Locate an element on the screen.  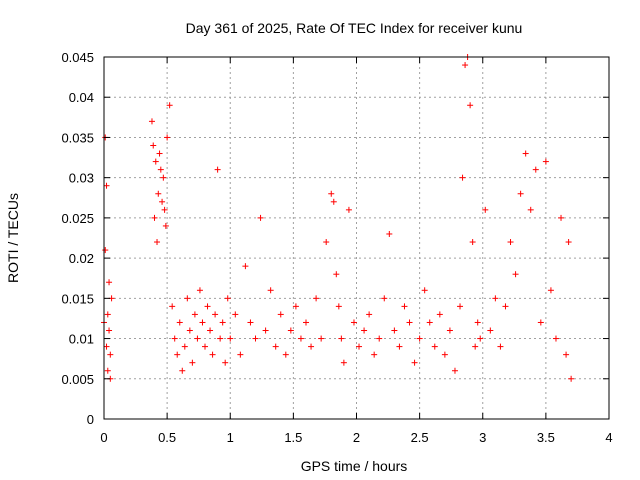
y-tick-label: 0.02 is located at coordinates (81, 258).